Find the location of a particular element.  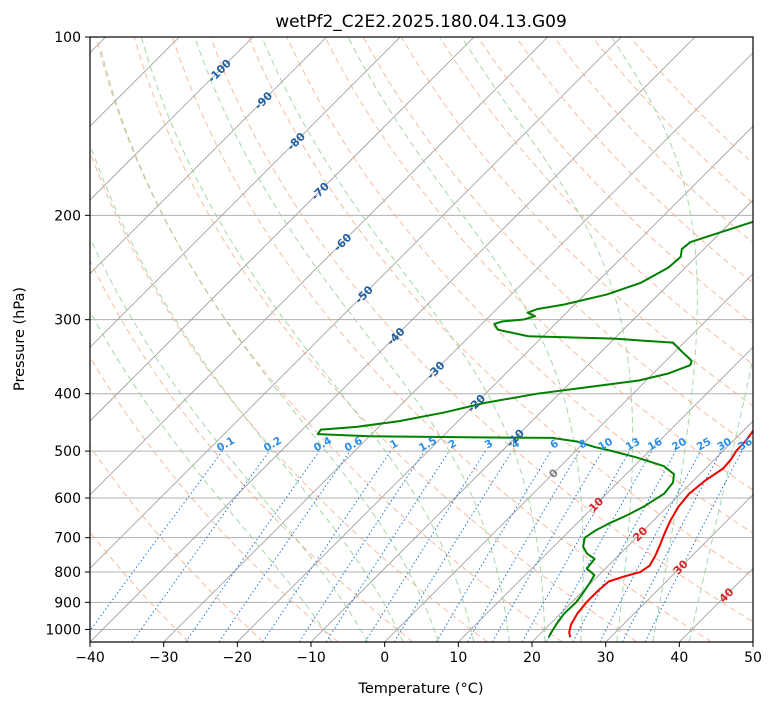

y-tick-label: 900 is located at coordinates (67, 603).